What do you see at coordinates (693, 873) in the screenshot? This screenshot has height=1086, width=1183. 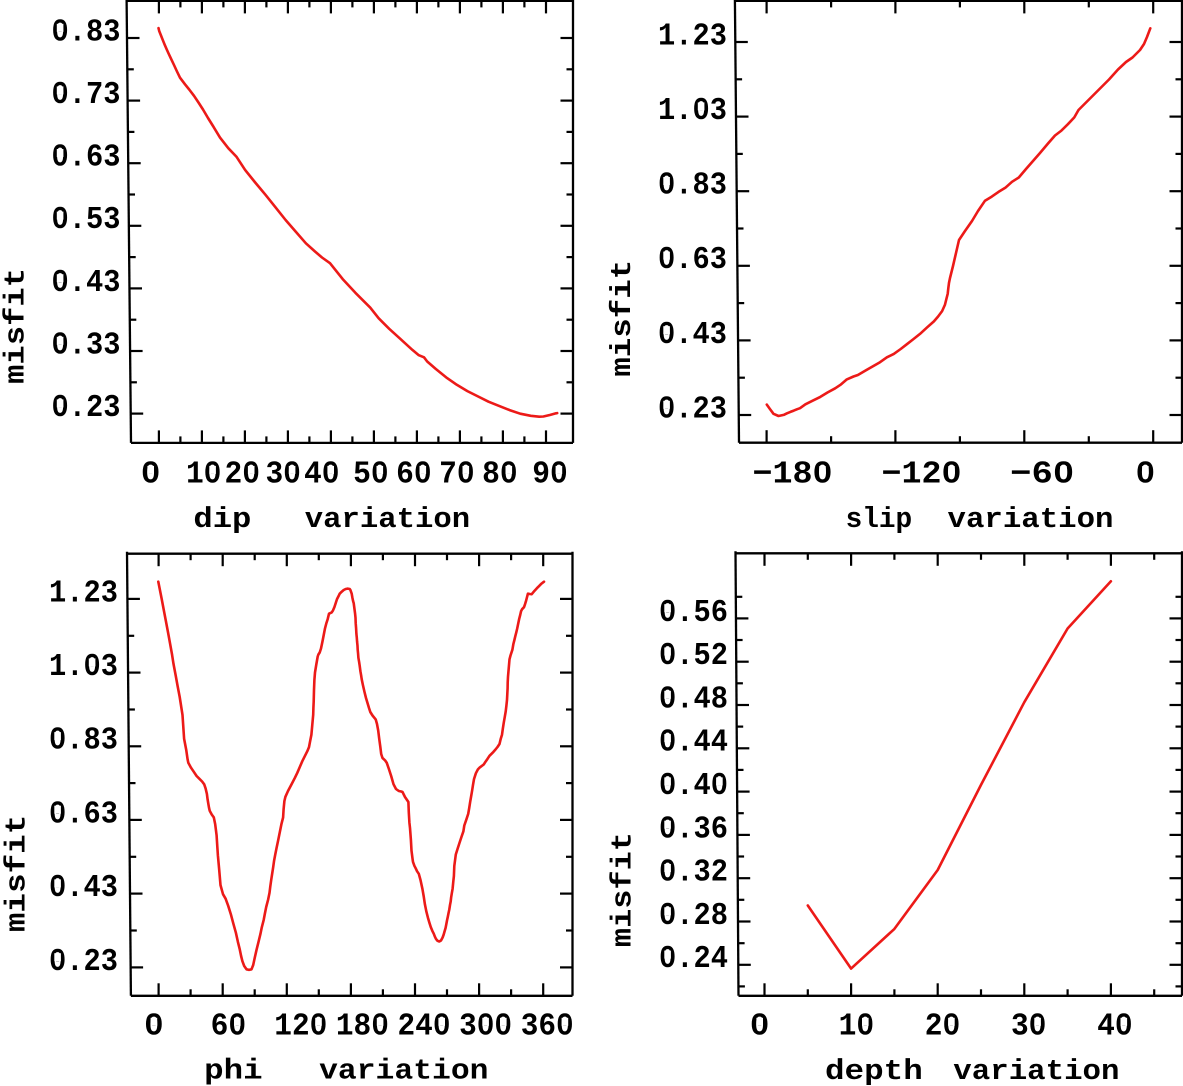 I see `svg-text: 0.32` at bounding box center [693, 873].